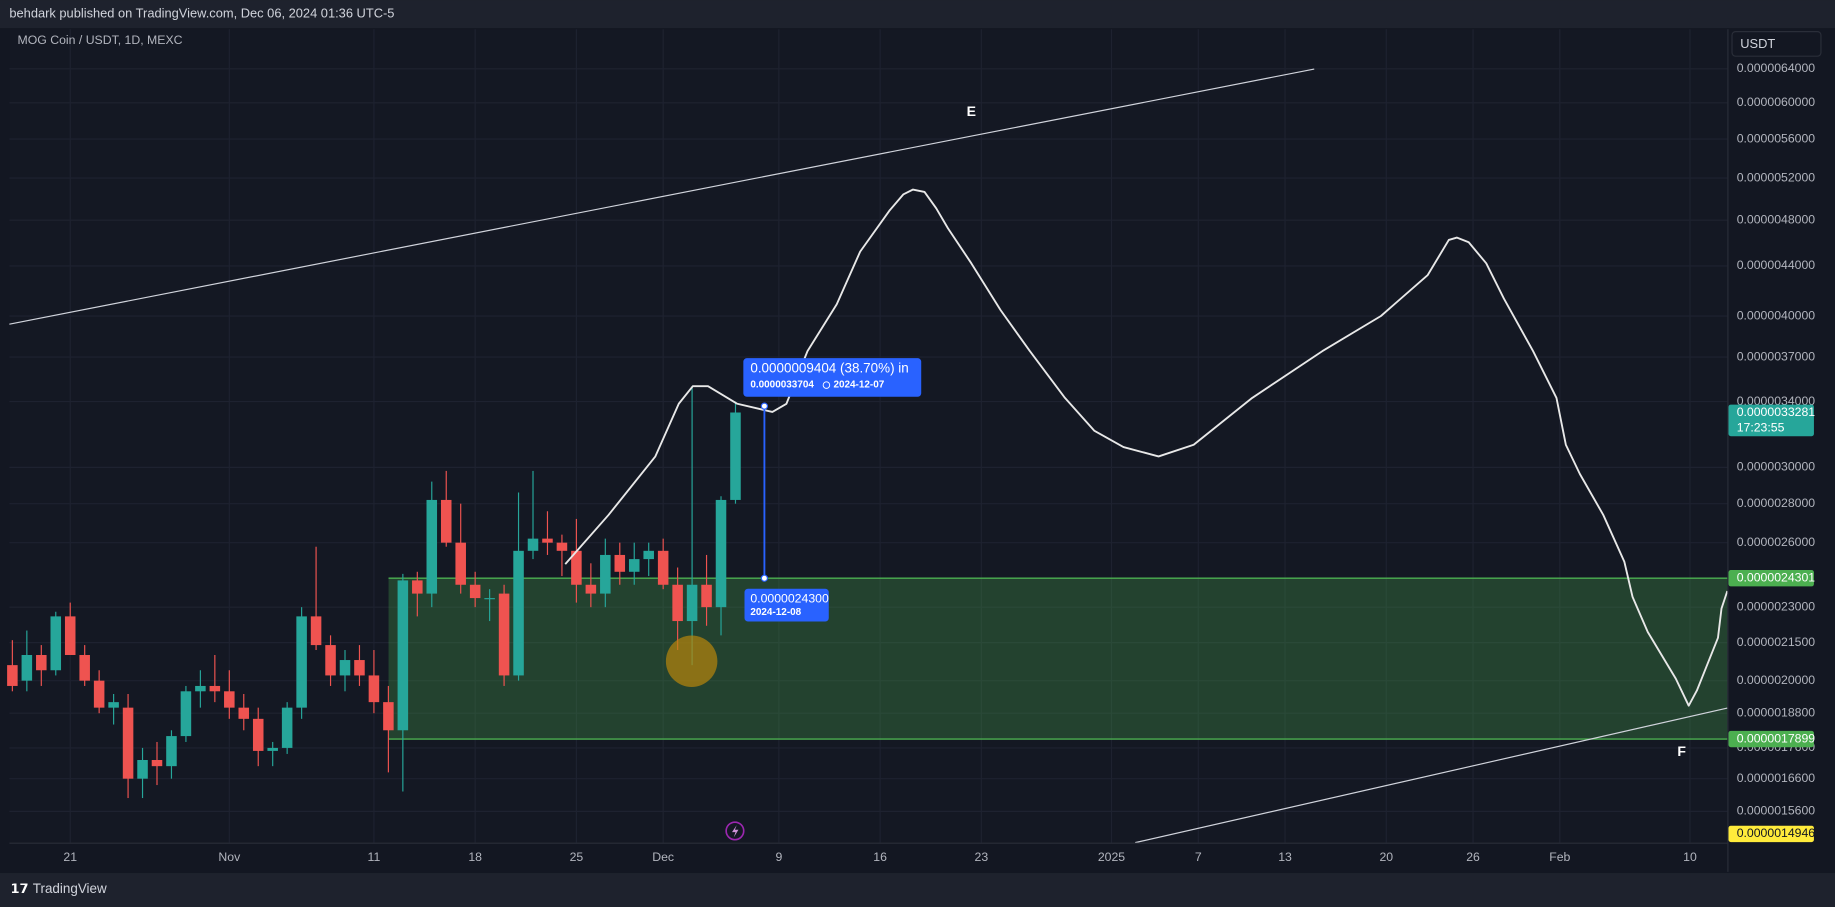 The height and width of the screenshot is (907, 1835). I want to click on footer-brand: TradingView, so click(70, 888).